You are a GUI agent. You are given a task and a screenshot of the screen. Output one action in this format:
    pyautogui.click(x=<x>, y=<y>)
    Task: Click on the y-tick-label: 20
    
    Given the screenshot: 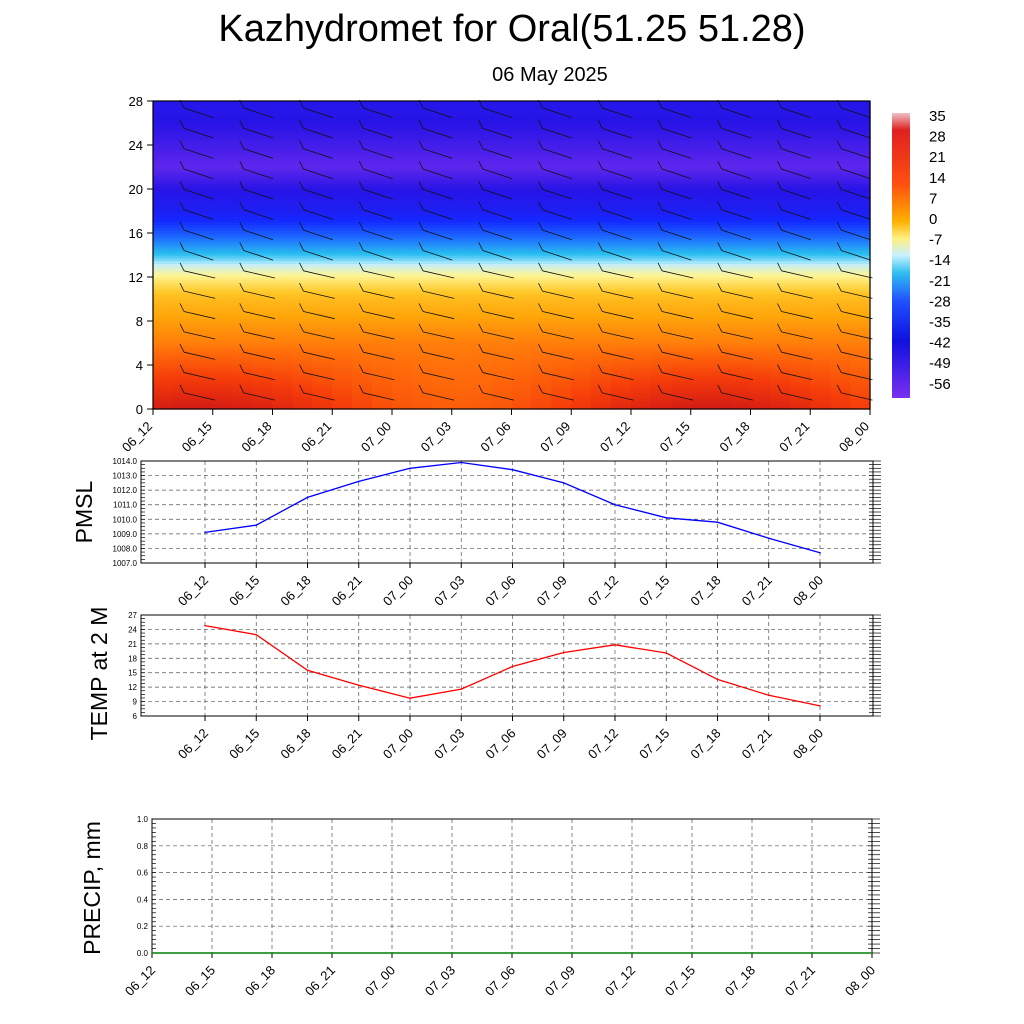 What is the action you would take?
    pyautogui.click(x=136, y=189)
    